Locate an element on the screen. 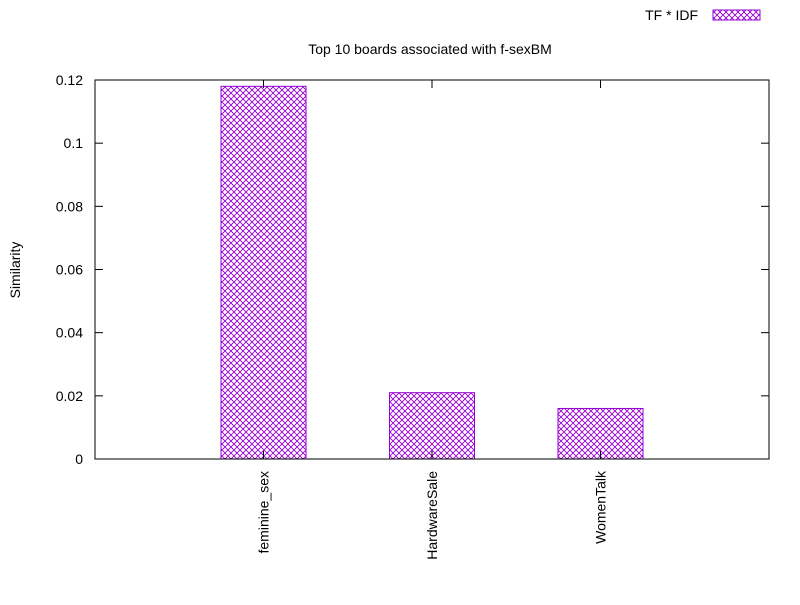 The width and height of the screenshot is (800, 605). y-tick-label: 0.04 is located at coordinates (69, 333).